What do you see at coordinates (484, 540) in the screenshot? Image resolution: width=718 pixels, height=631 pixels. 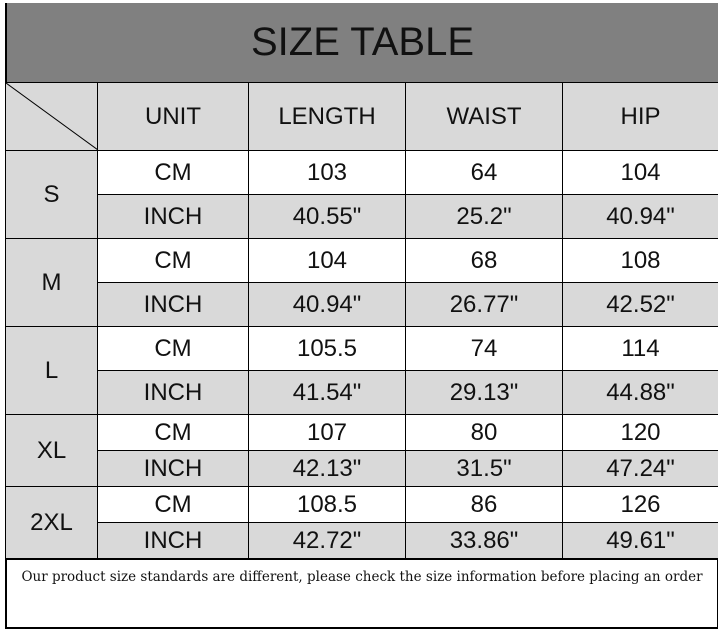 I see `cell-waist: 33.86"` at bounding box center [484, 540].